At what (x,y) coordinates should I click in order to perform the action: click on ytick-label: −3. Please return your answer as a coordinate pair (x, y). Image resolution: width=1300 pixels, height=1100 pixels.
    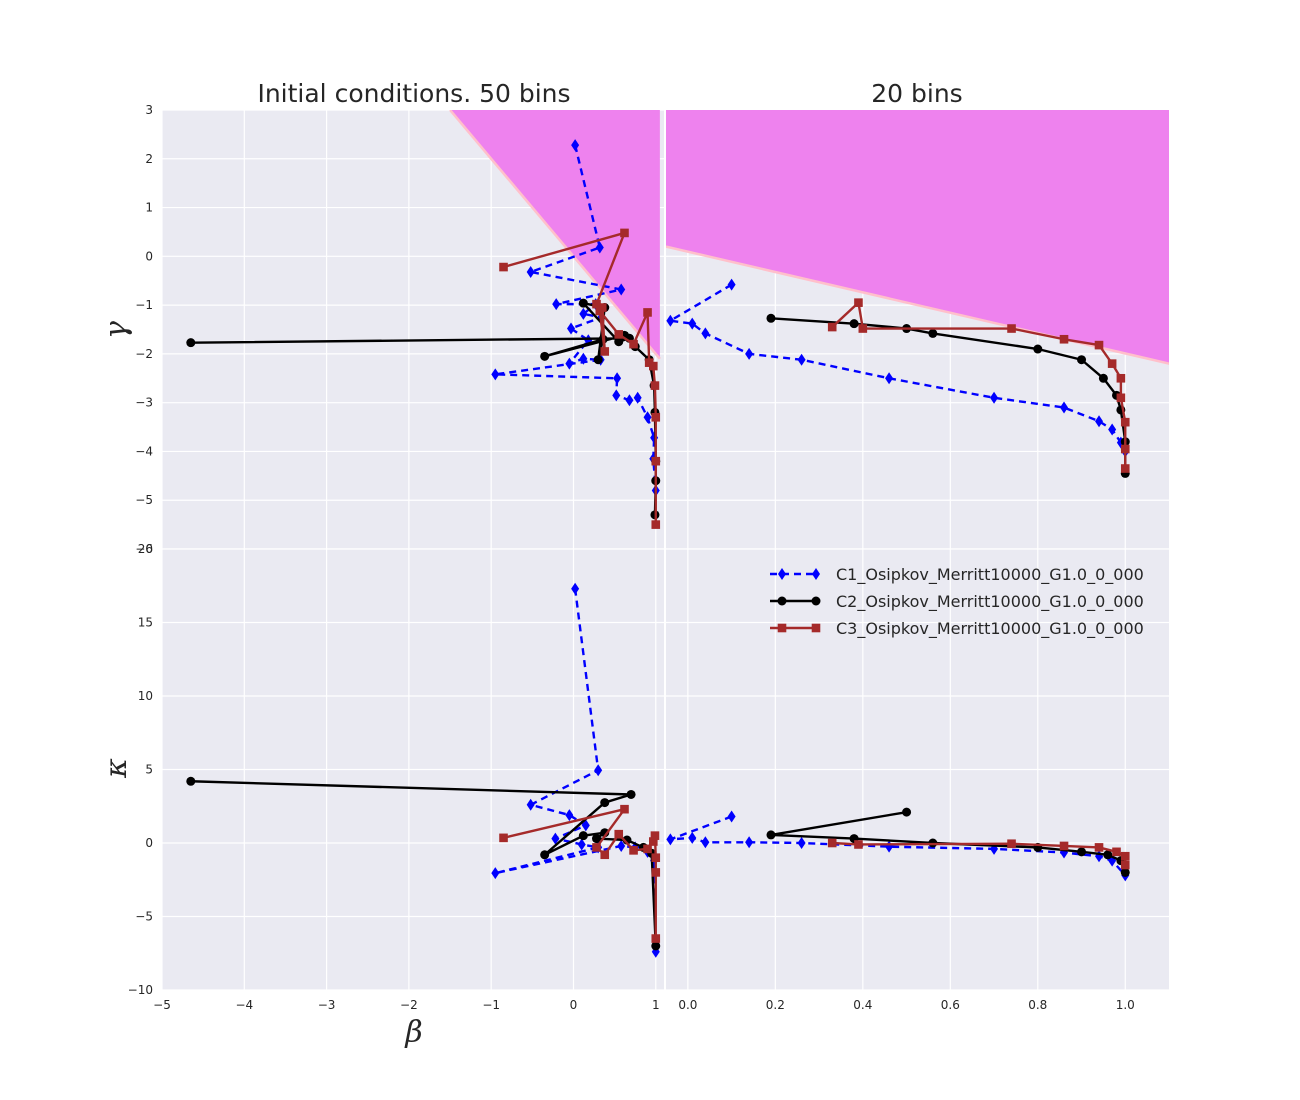
    Looking at the image, I should click on (144, 403).